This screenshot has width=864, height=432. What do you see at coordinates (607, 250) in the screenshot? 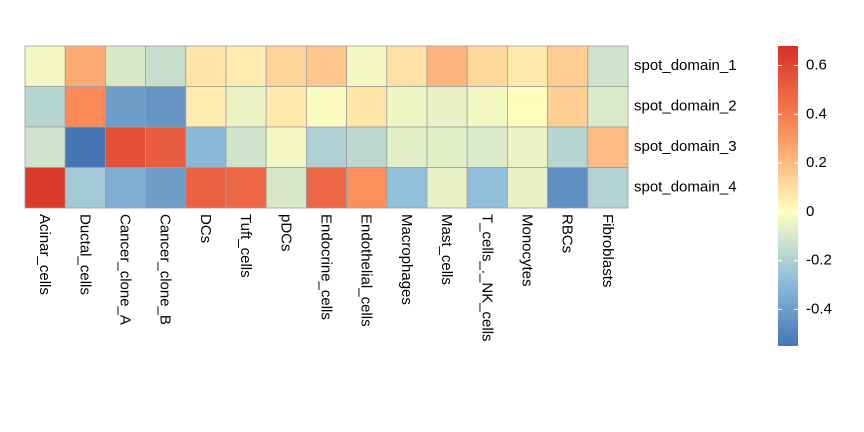
I see `column-label: Fibroblasts` at bounding box center [607, 250].